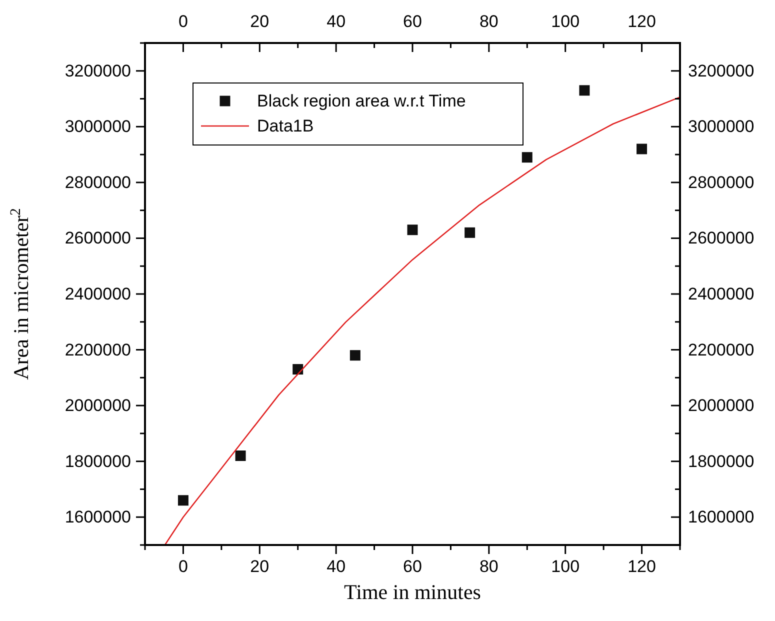 The image size is (775, 621). Describe the element at coordinates (721, 238) in the screenshot. I see `y2-tick-label: 2600000` at that location.